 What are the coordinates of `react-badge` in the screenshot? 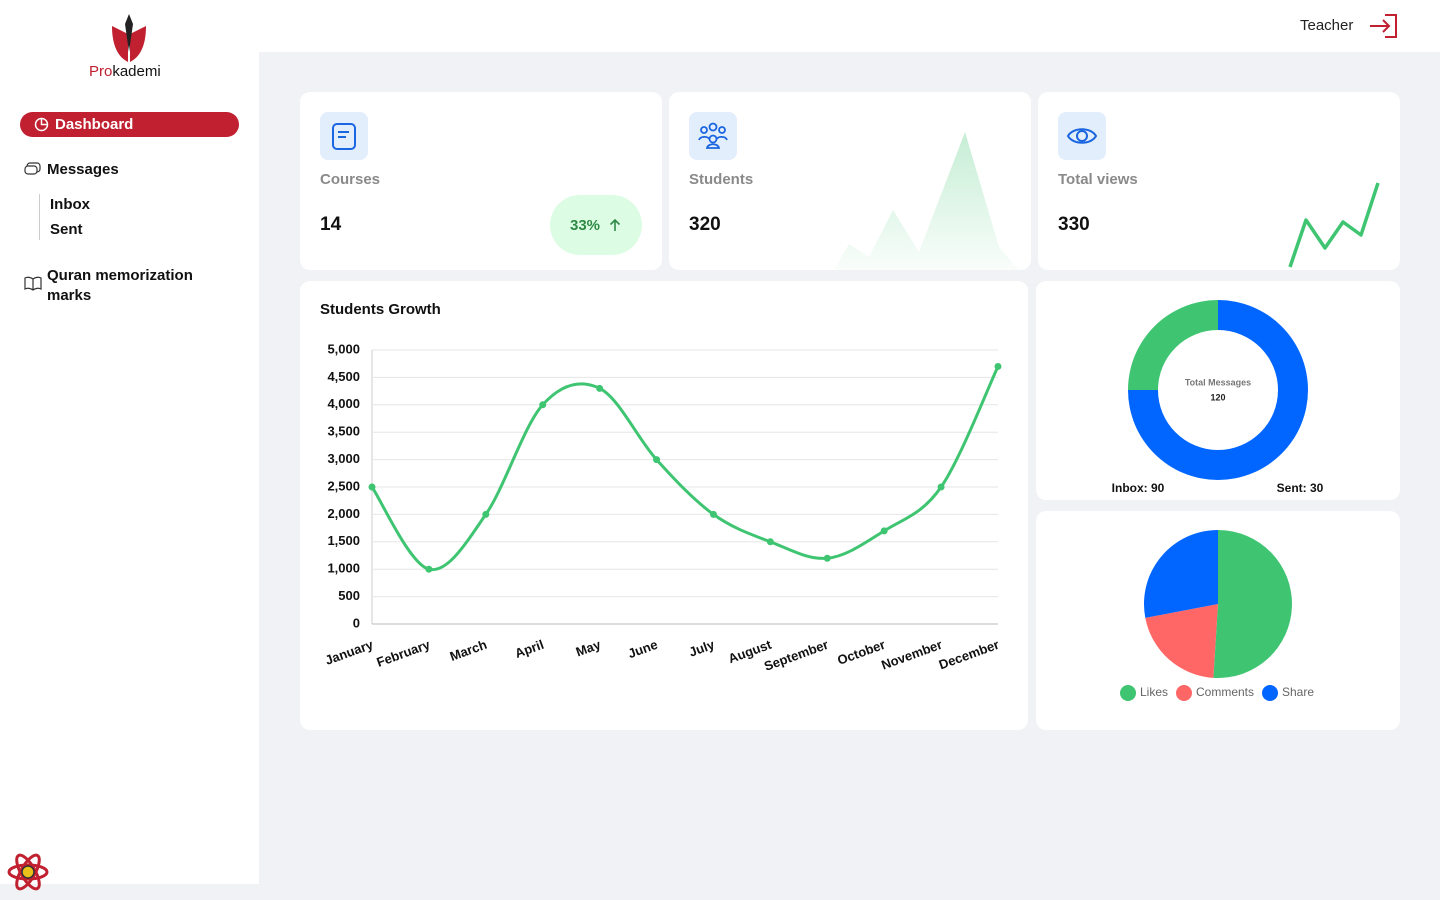 It's located at (28, 872).